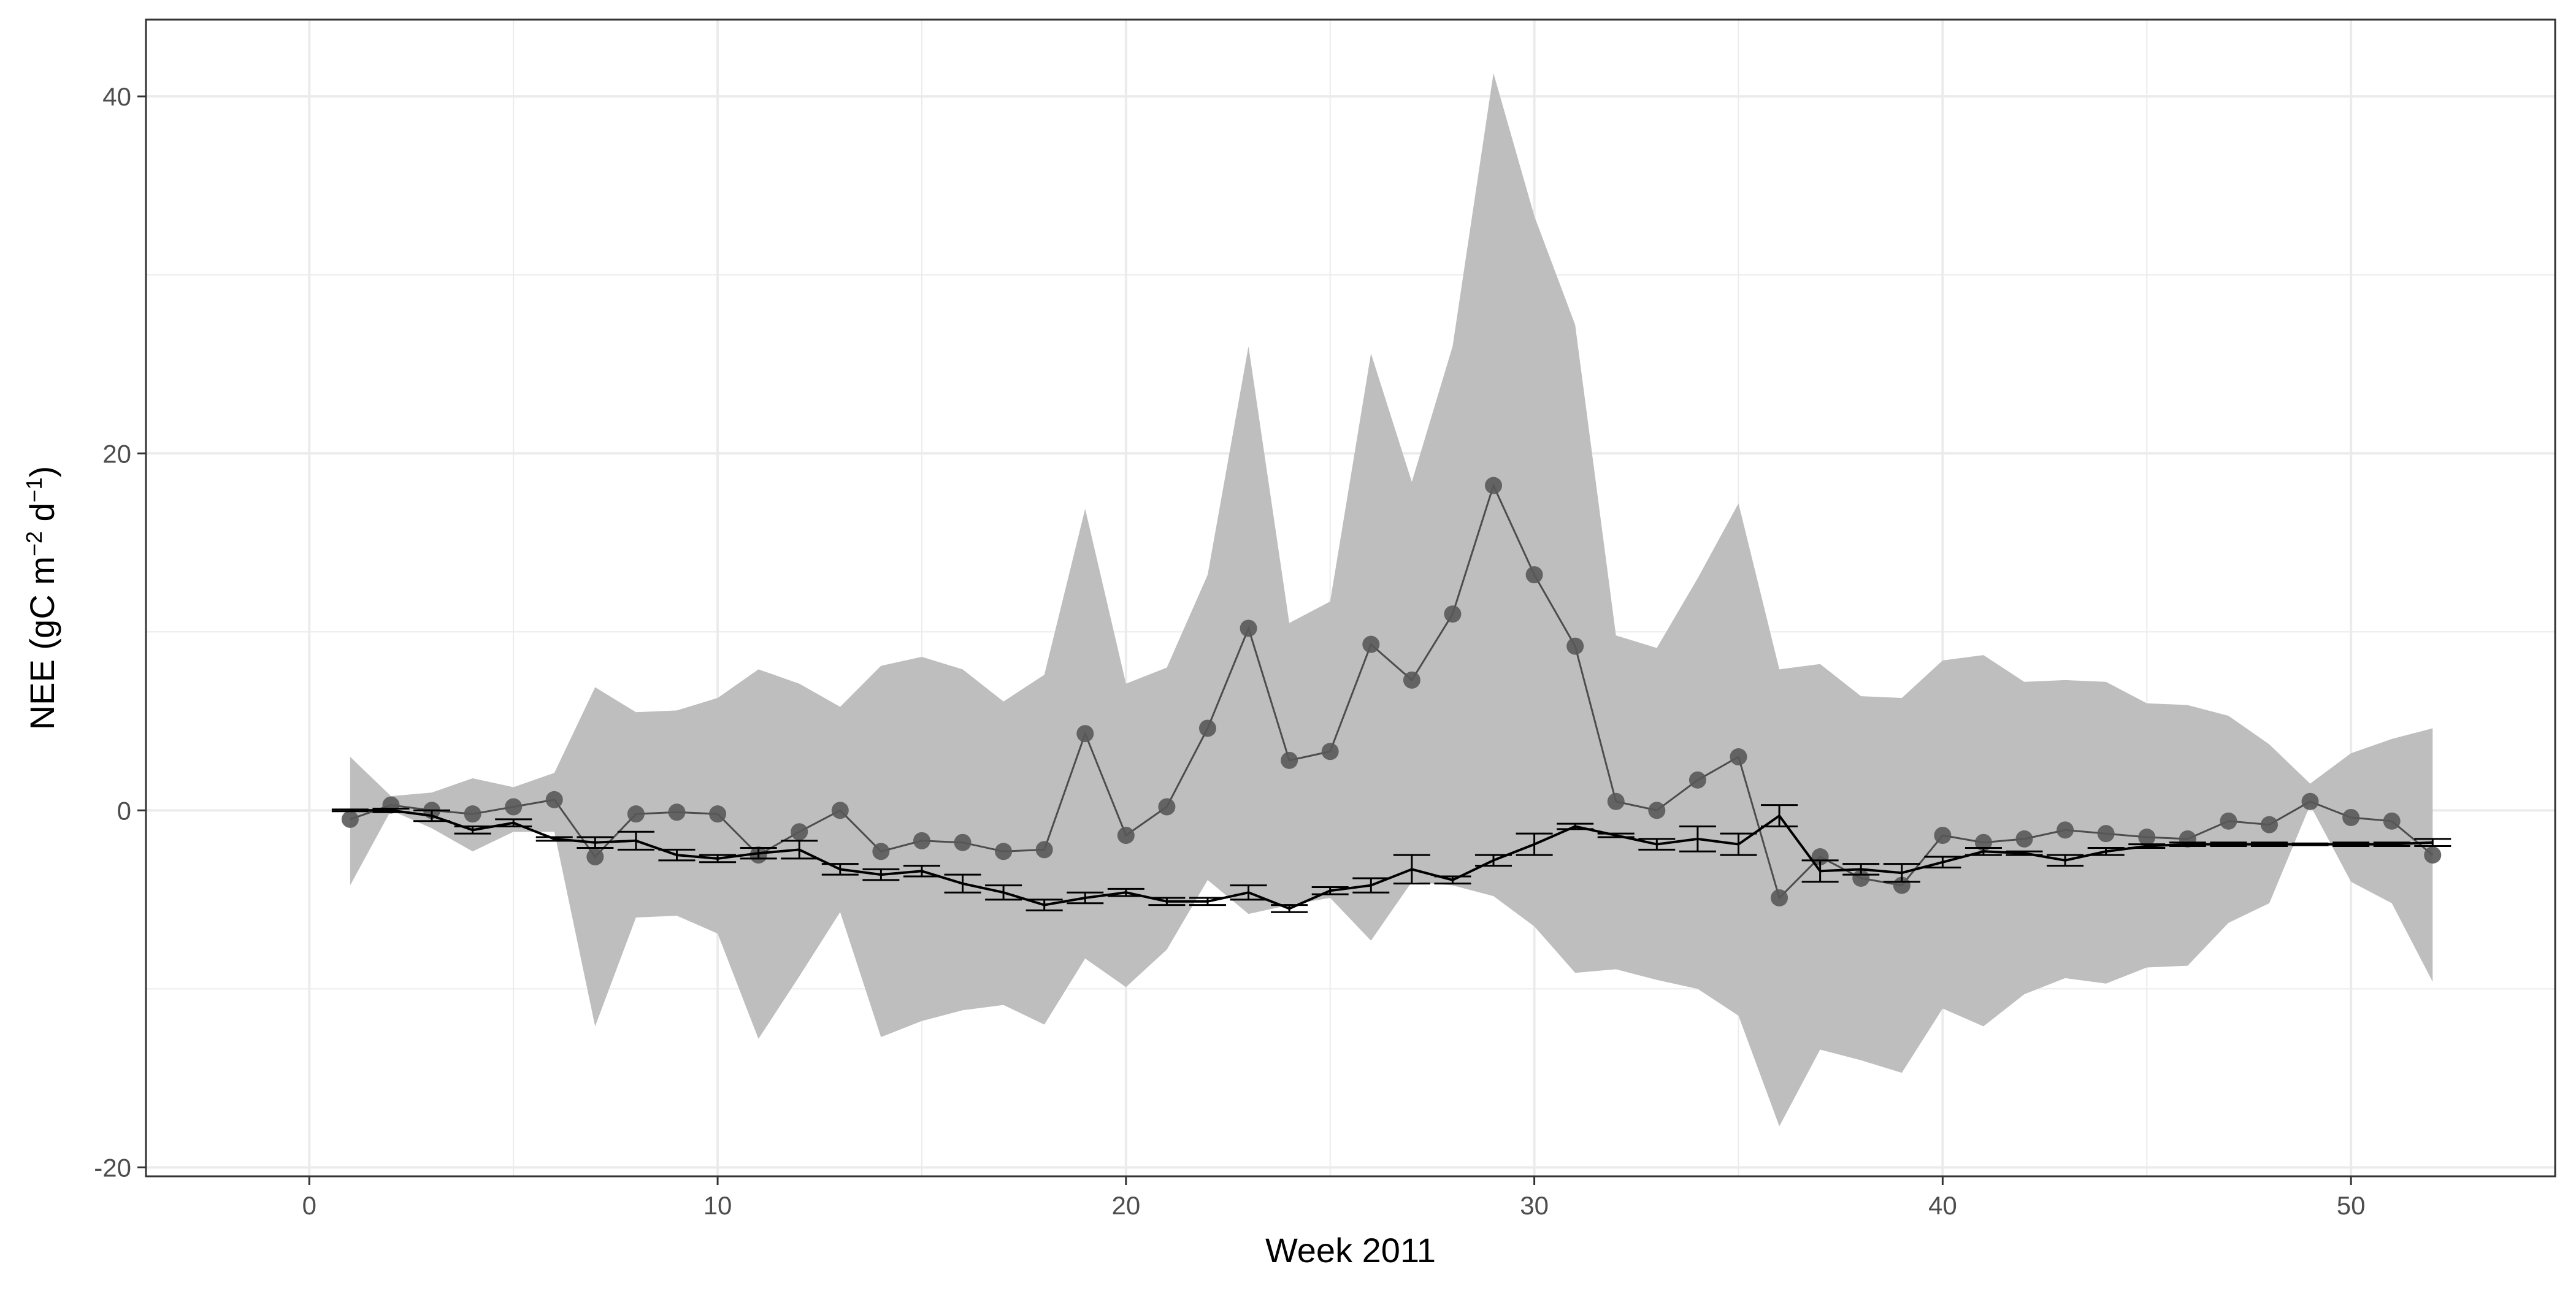  Describe the element at coordinates (2351, 1205) in the screenshot. I see `x-tick-label: 50` at that location.